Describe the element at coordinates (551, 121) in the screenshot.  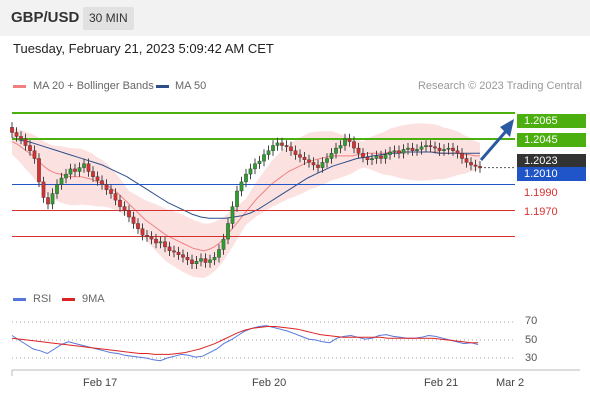
I see `level-label-1-2065: 1.2065` at that location.